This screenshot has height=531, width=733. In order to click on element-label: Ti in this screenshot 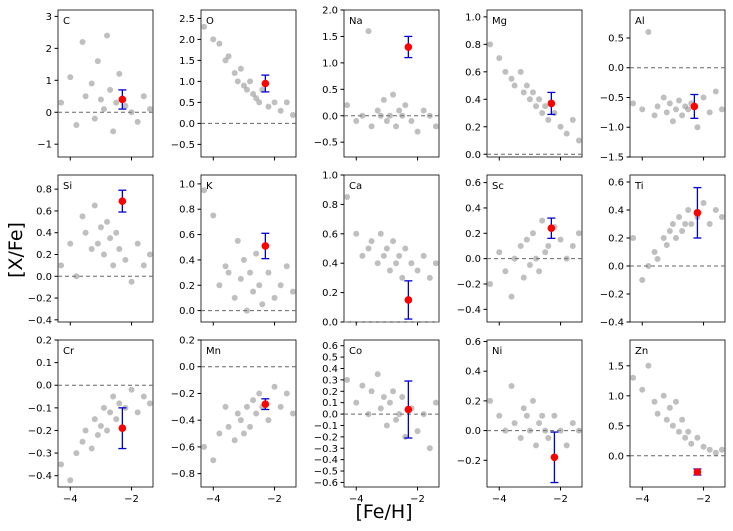, I will do `click(639, 186)`.